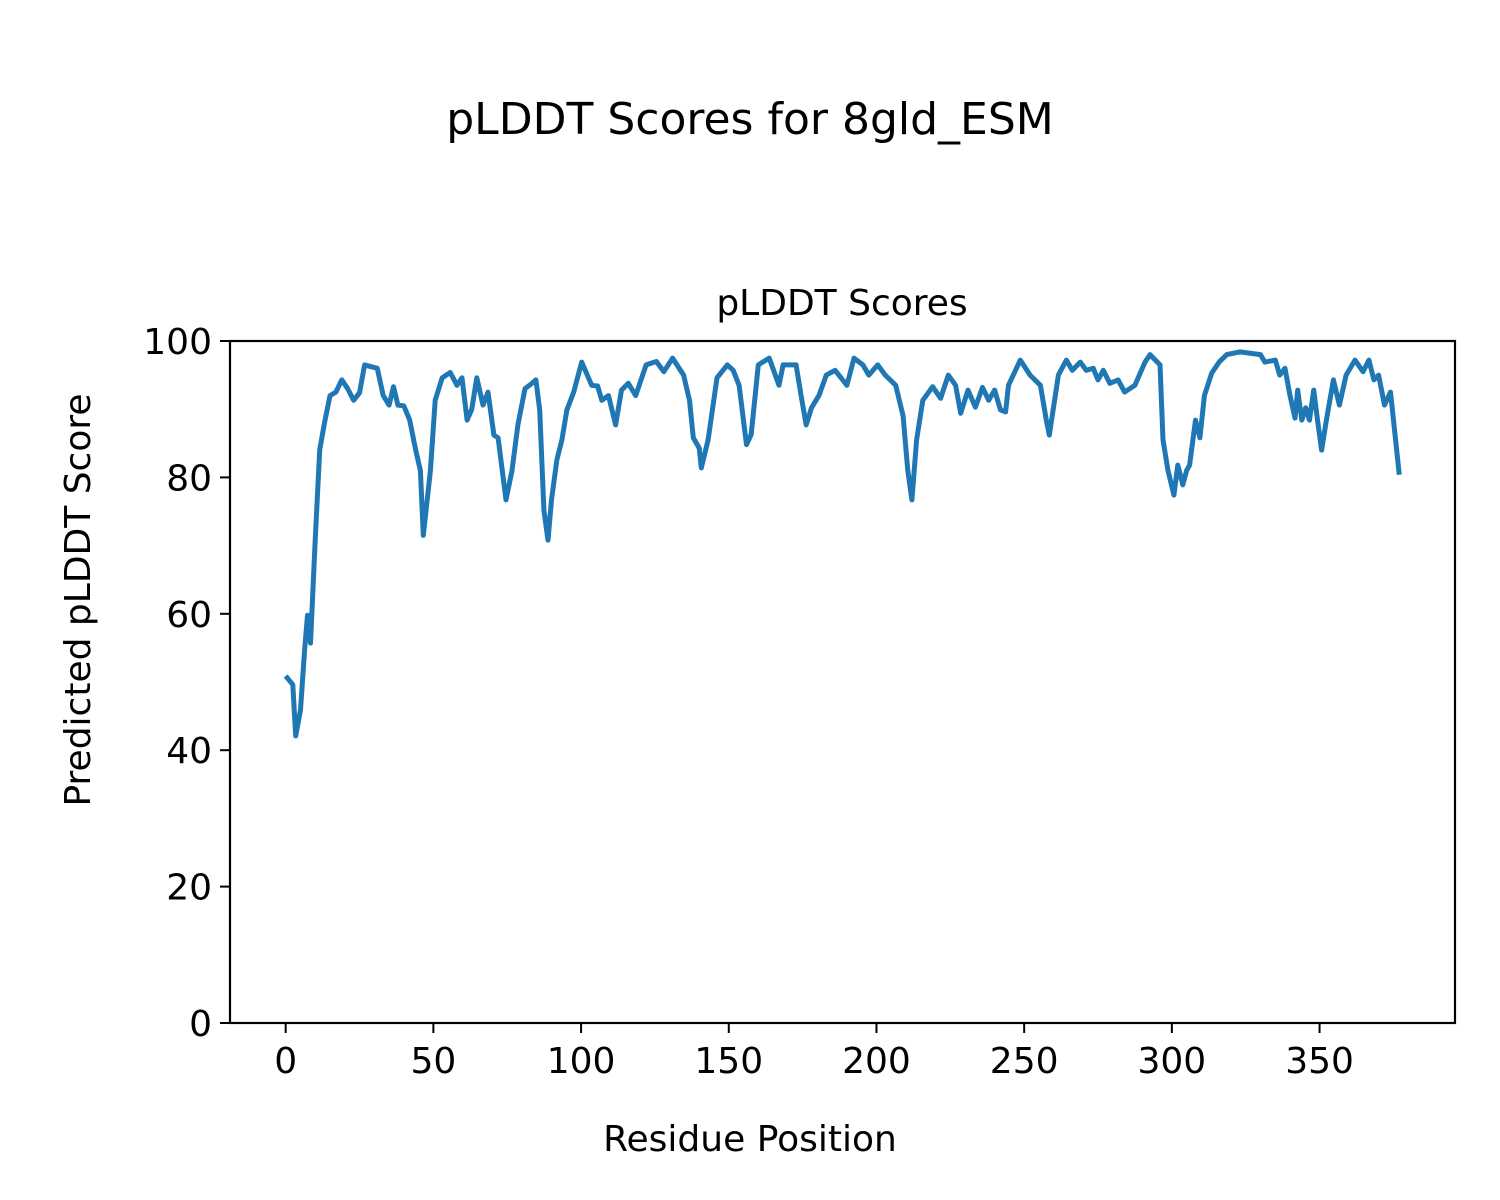 Image resolution: width=1500 pixels, height=1200 pixels. I want to click on figure-title: pLDDT Scores for 8gld_ESM, so click(749, 119).